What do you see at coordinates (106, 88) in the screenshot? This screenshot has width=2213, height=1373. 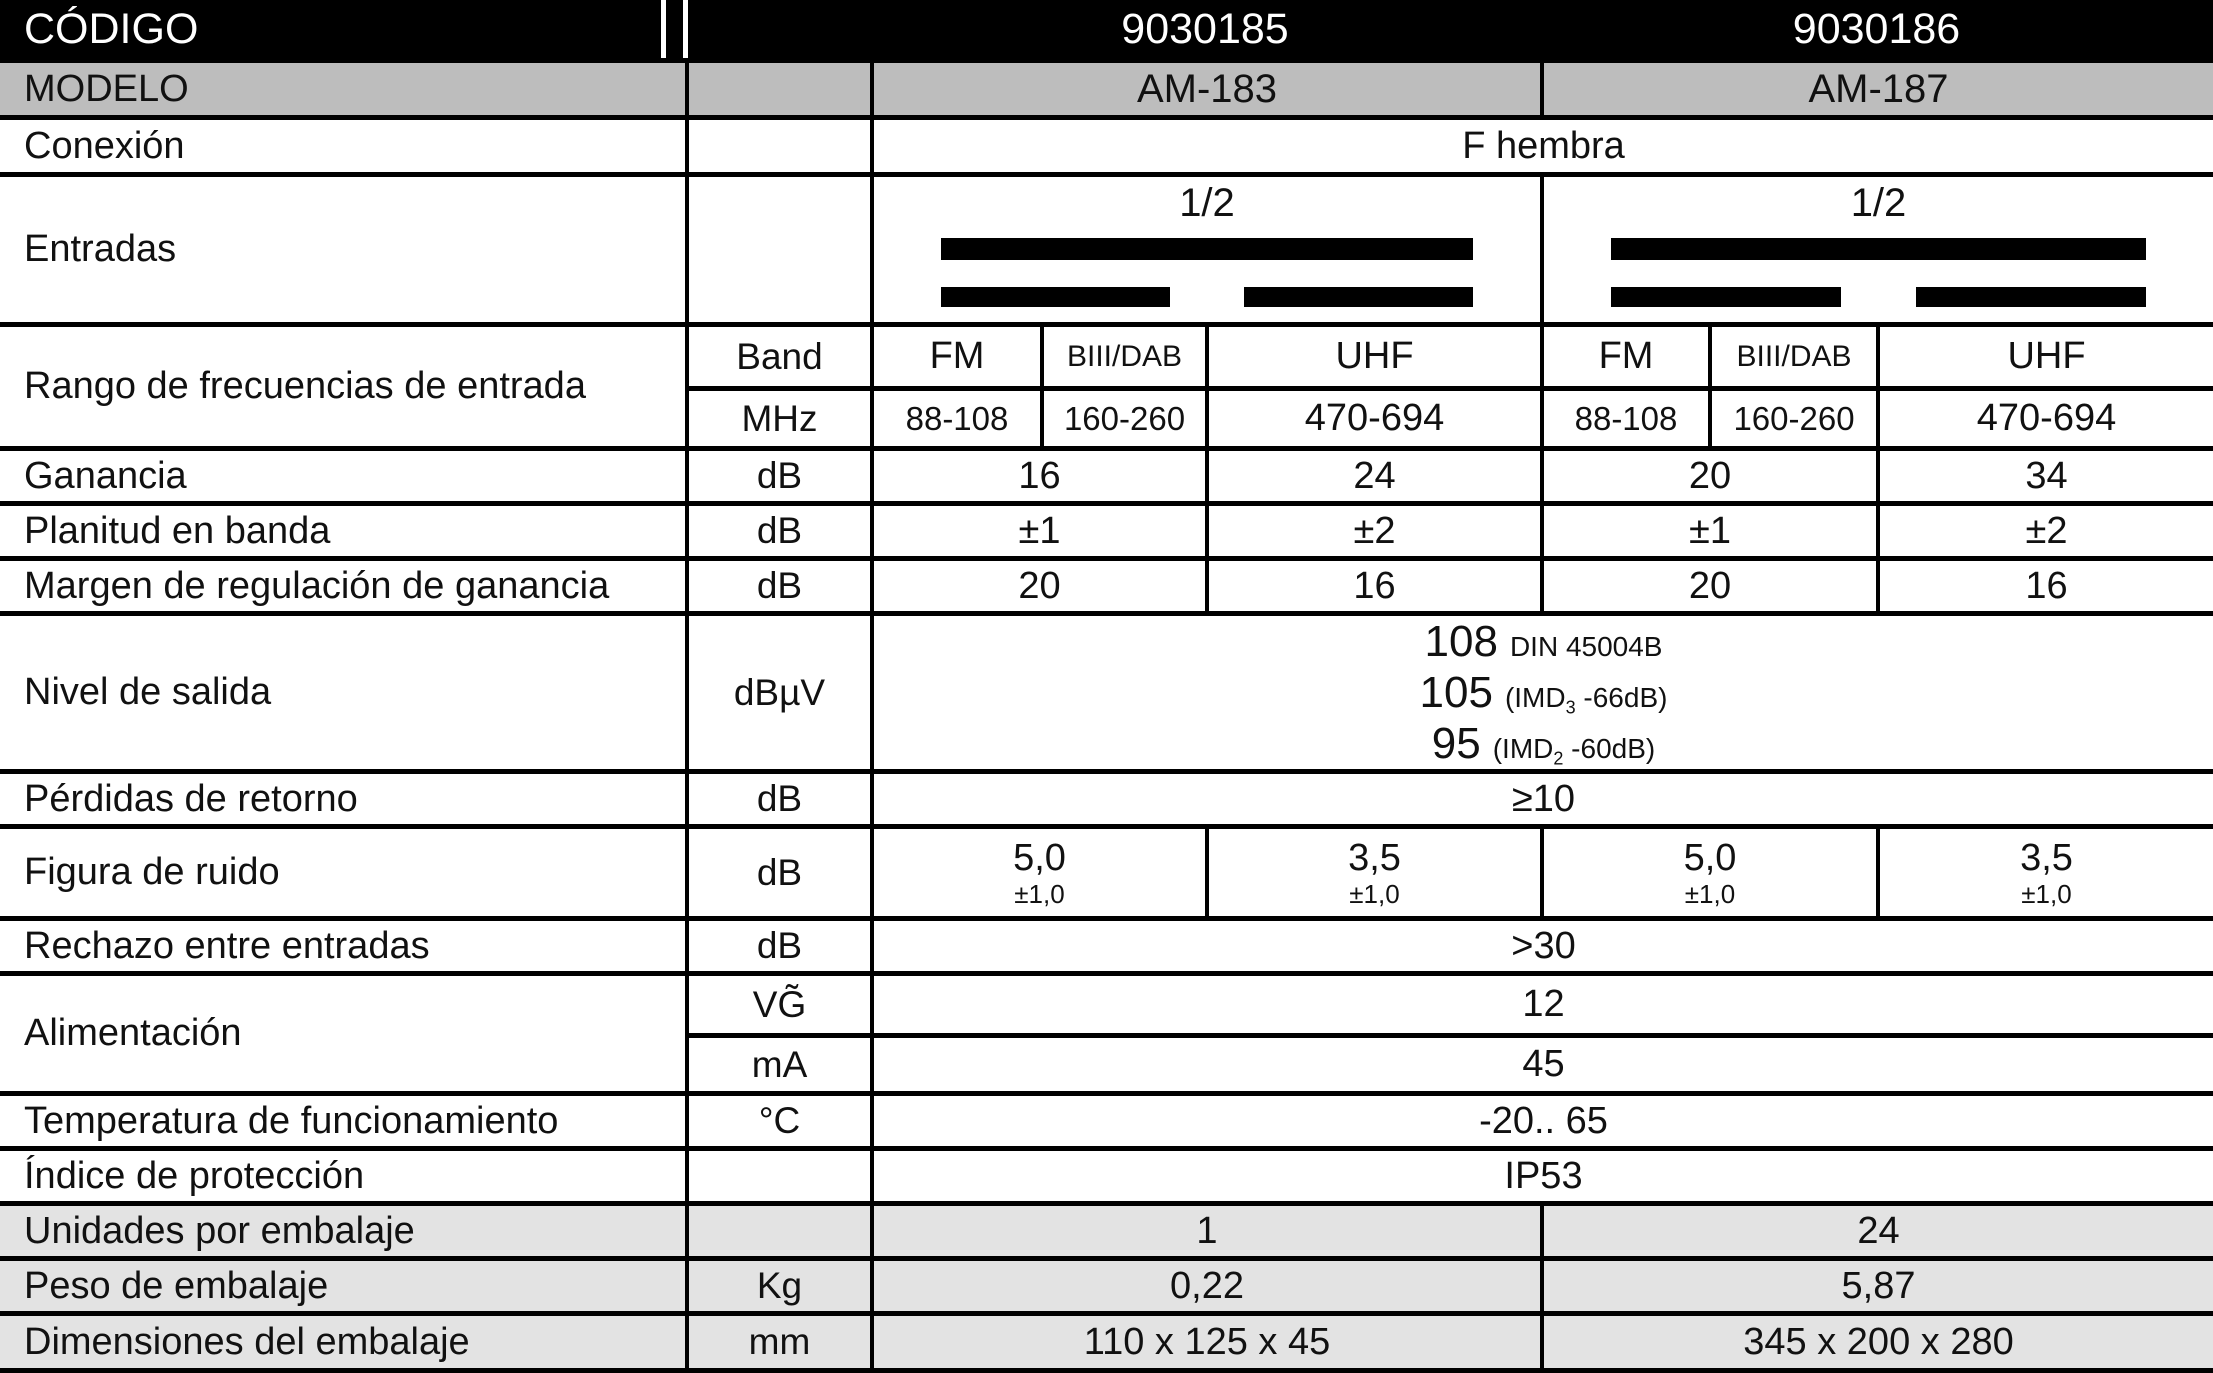 I see `modelo-label: MODELO` at bounding box center [106, 88].